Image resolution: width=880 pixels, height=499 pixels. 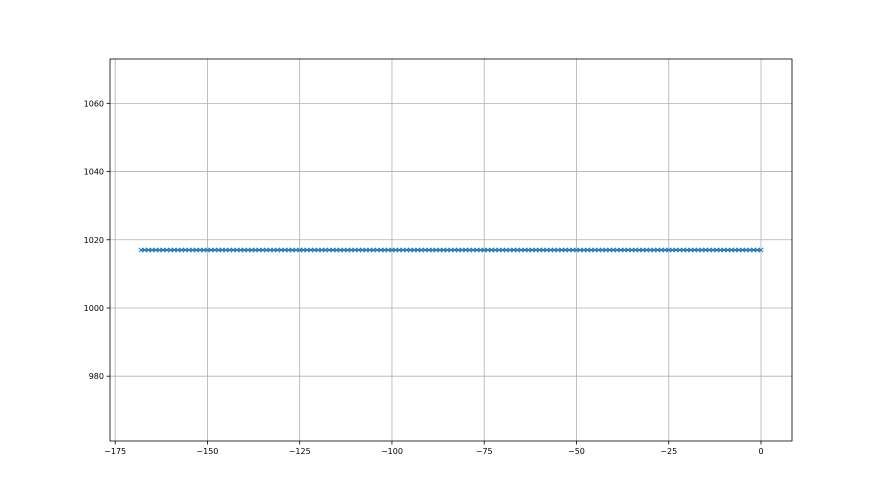 What do you see at coordinates (96, 376) in the screenshot?
I see `y-tick-label: 980` at bounding box center [96, 376].